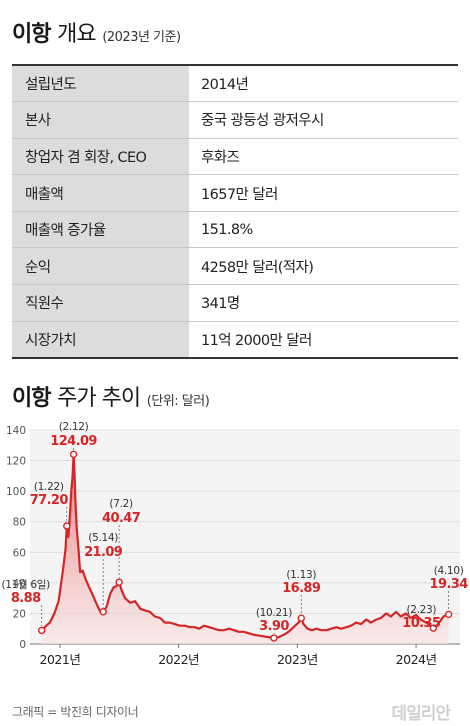  Describe the element at coordinates (100, 303) in the screenshot. I see `row-label: 직원수` at that location.